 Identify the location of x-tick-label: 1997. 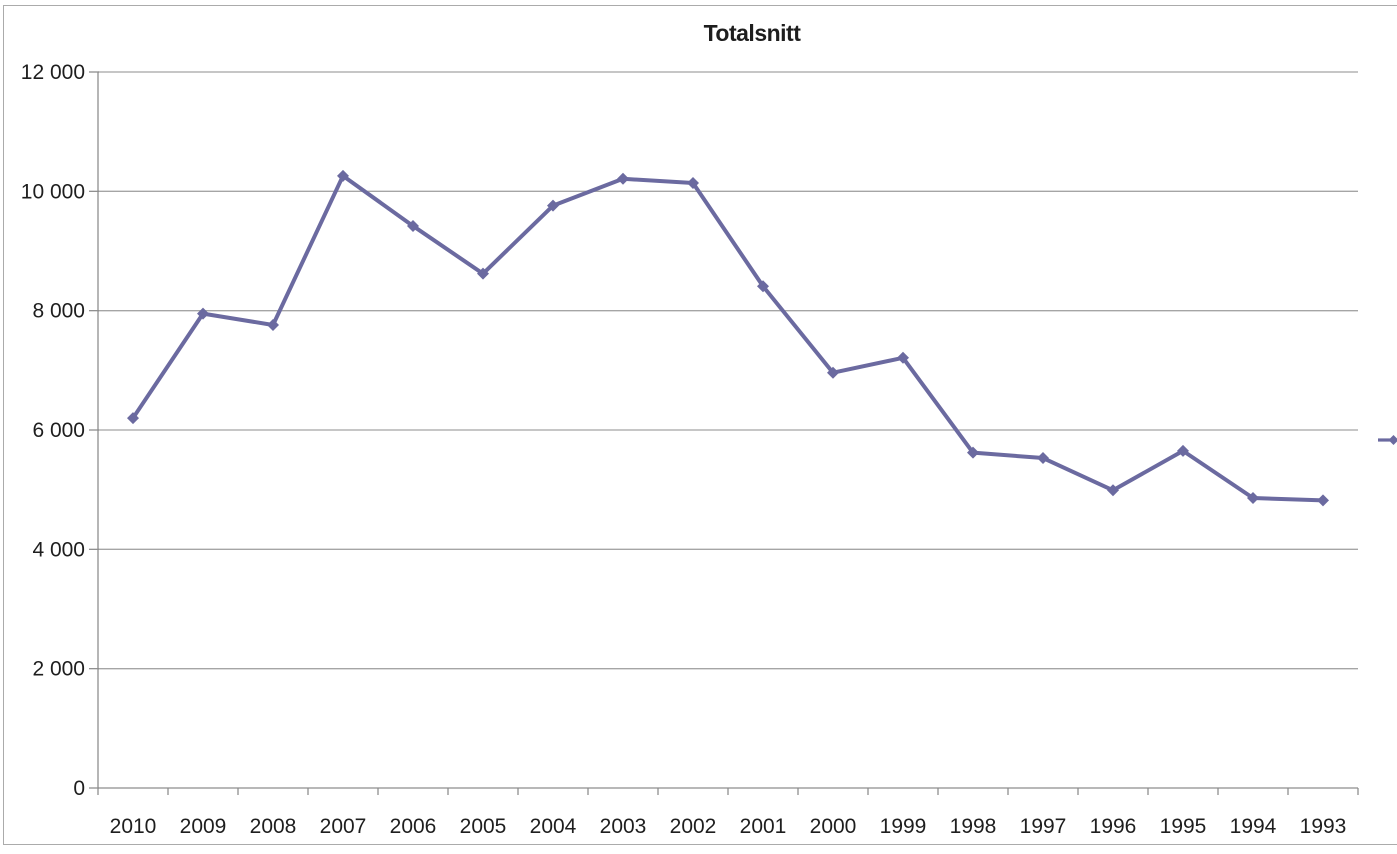
(1043, 826).